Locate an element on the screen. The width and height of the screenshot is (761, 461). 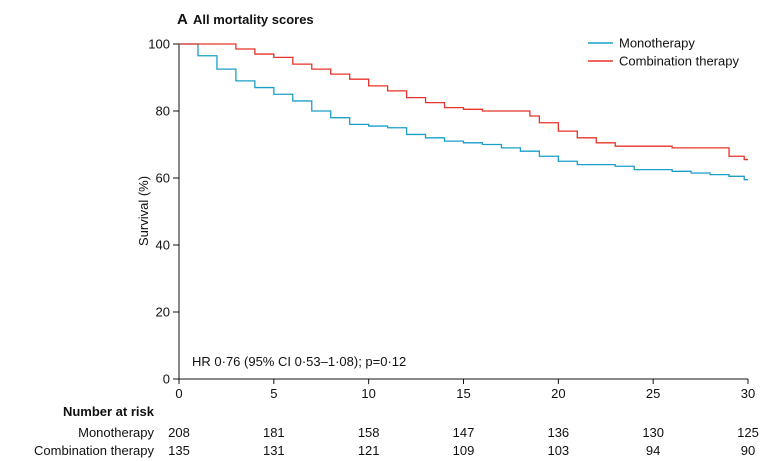
y-tick-label: 0 is located at coordinates (166, 379).